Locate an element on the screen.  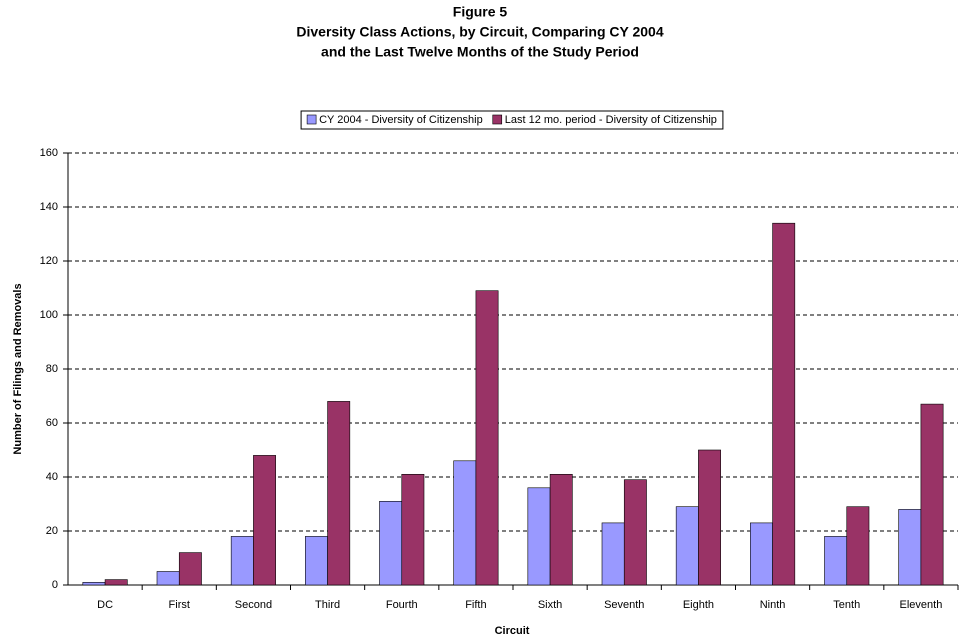
y-tick-label: 20 is located at coordinates (52, 531).